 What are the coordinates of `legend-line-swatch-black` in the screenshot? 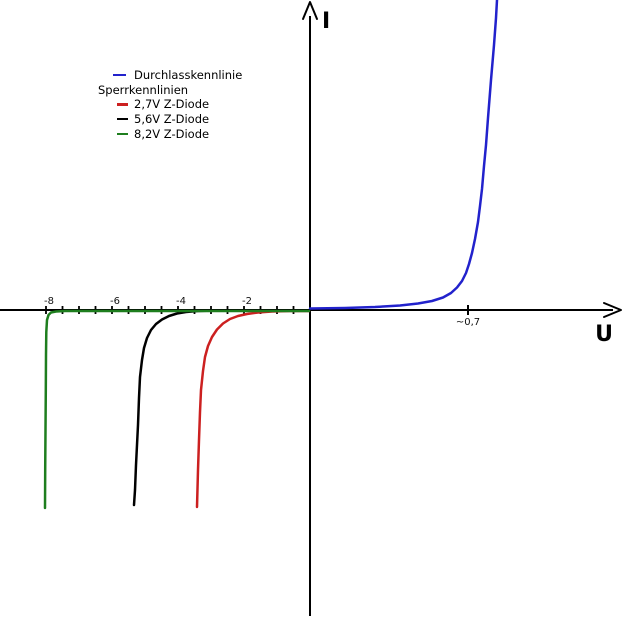 It's located at (122, 119).